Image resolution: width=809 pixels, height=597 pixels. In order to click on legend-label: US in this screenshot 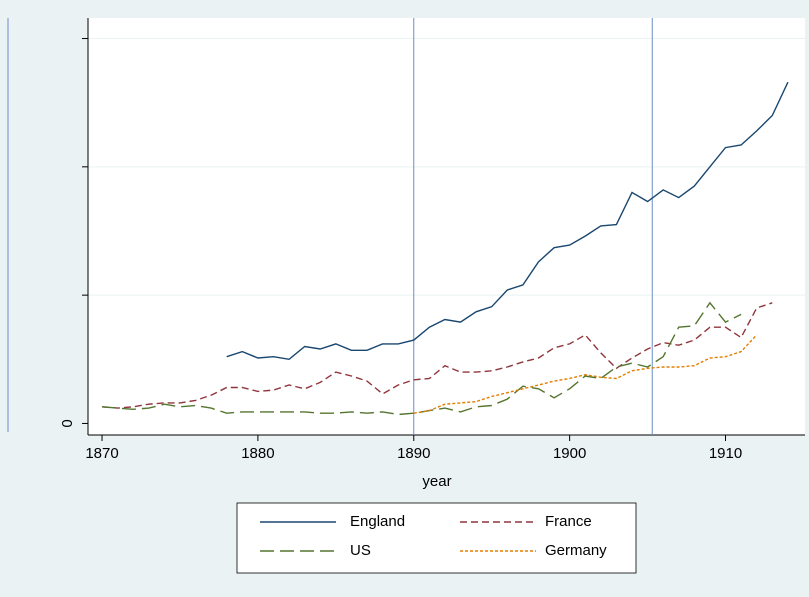, I will do `click(360, 550)`.